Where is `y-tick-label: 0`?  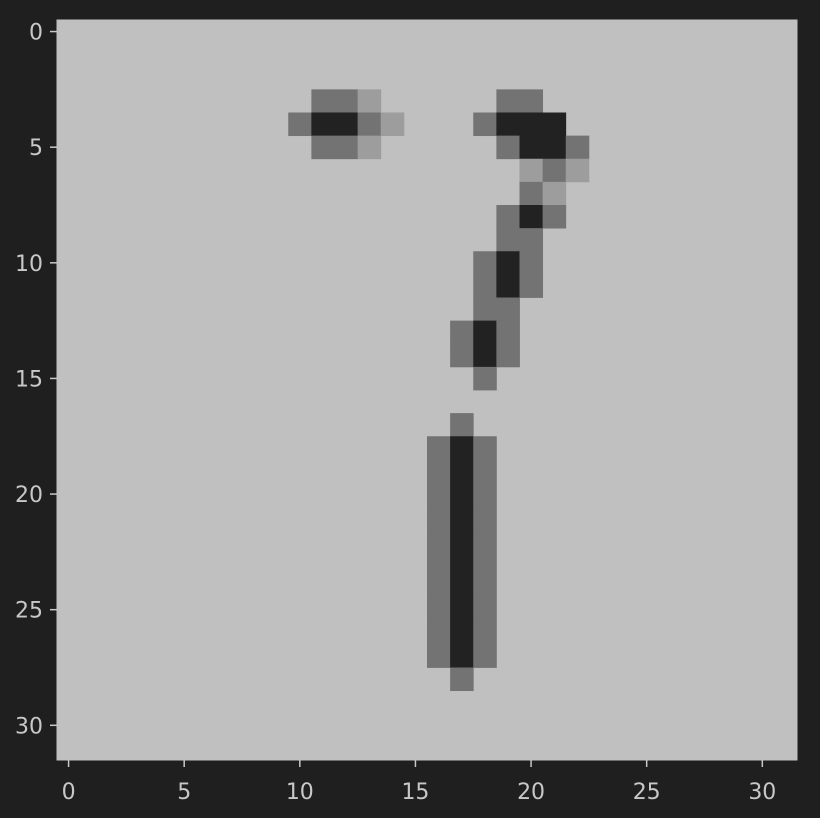 y-tick-label: 0 is located at coordinates (36, 33).